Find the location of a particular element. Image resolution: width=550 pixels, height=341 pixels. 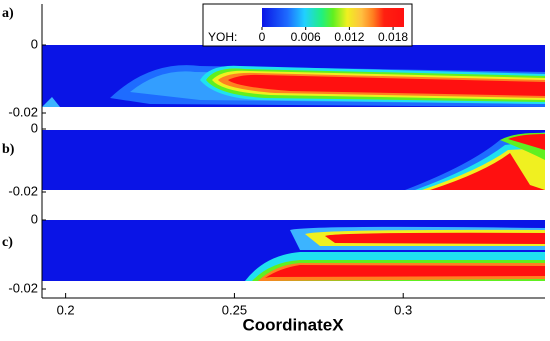

panel-label: a) is located at coordinates (8, 13).